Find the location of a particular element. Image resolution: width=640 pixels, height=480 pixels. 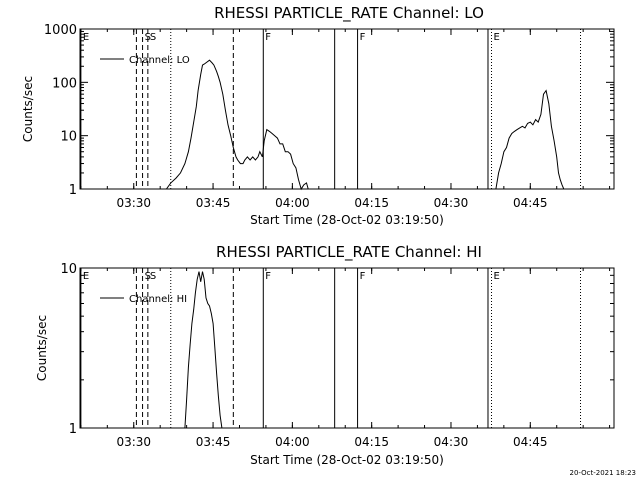

panel-hi-y-axis-label: Counts/sec is located at coordinates (42, 348).